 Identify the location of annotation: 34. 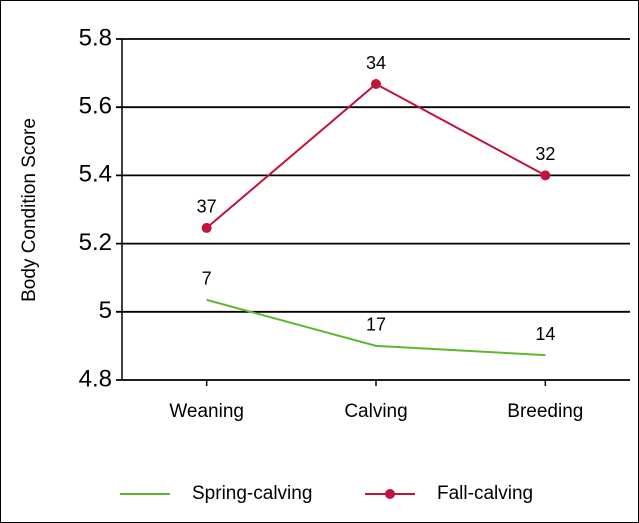
(376, 63).